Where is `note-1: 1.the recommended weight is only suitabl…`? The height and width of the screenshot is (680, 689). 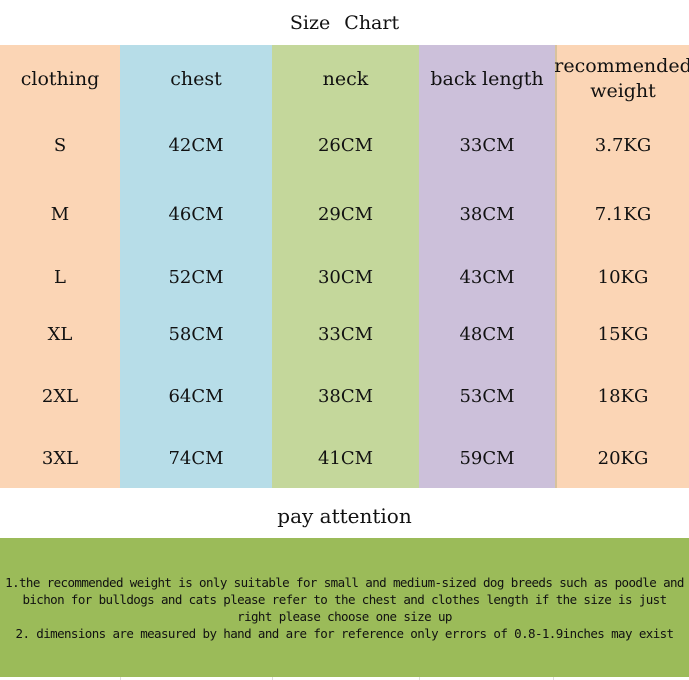
note-1: 1.the recommended weight is only suitabl… is located at coordinates (344, 599).